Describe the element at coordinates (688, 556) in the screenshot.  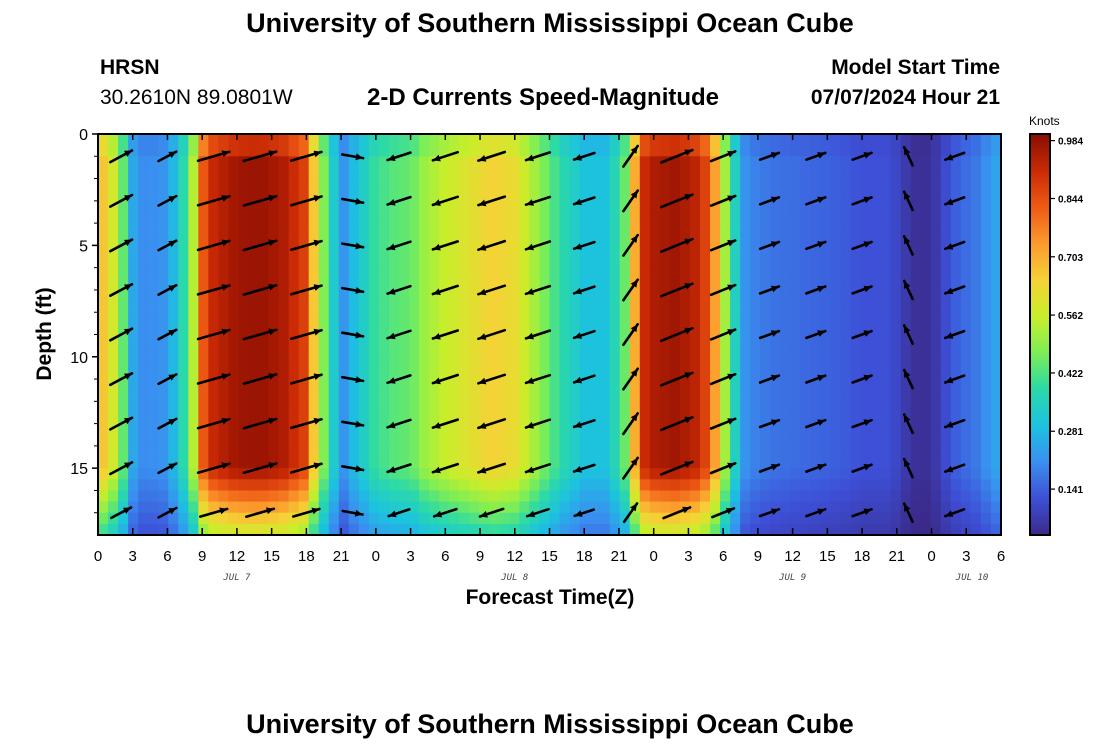
I see `x-tick-label: 3` at that location.